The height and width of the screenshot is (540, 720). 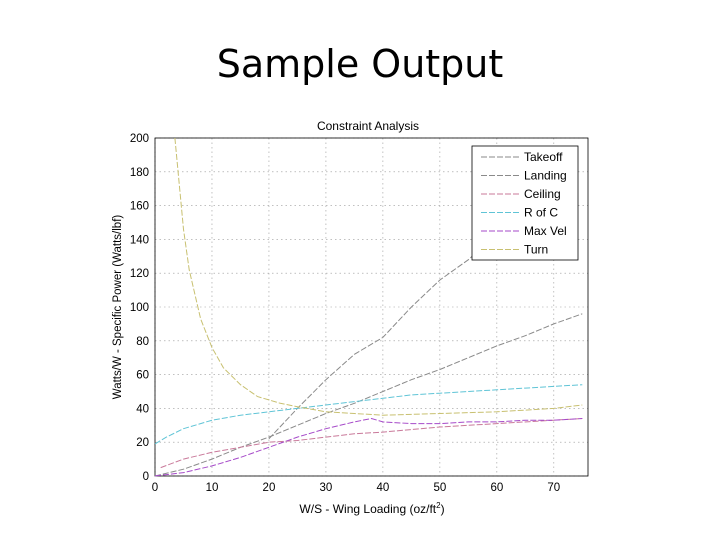 What do you see at coordinates (269, 488) in the screenshot?
I see `x-tick-label: 20` at bounding box center [269, 488].